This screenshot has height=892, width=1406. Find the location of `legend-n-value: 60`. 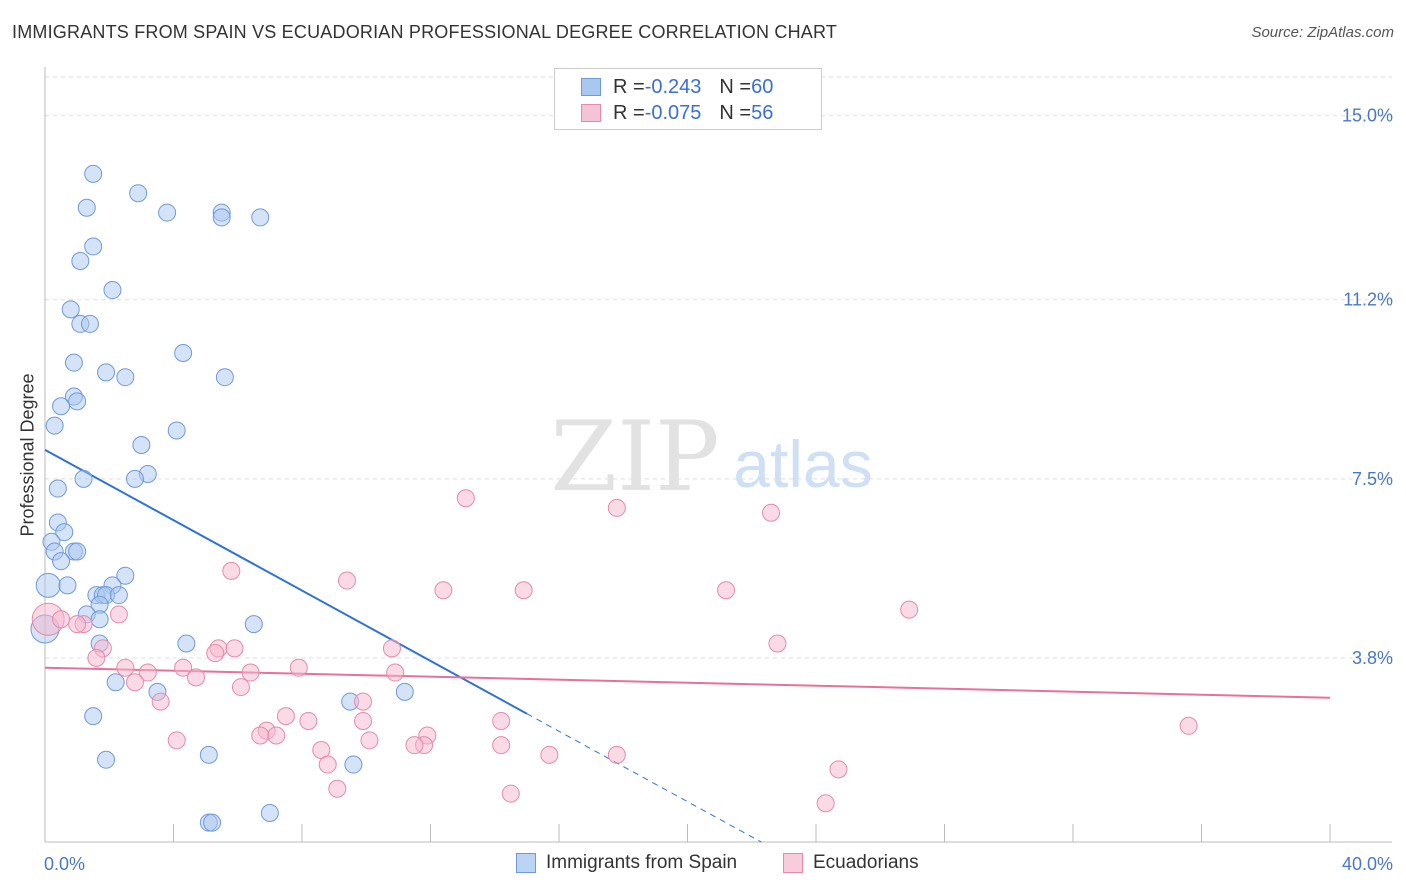

legend-n-value: 60 is located at coordinates (762, 86).